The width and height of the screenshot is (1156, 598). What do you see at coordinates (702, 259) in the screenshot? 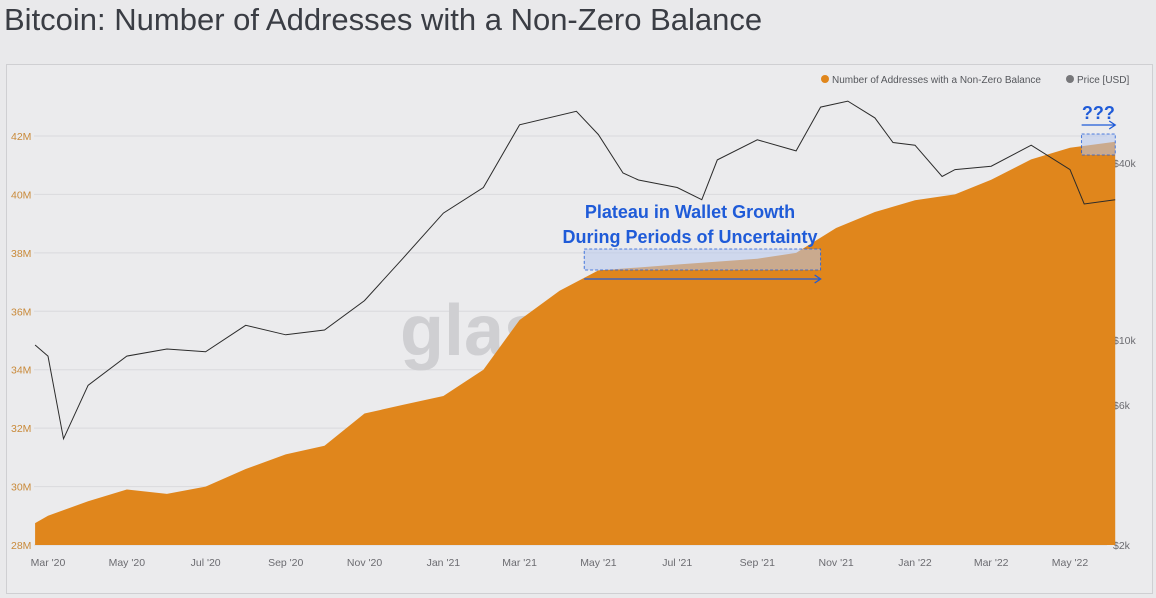
I see `plateau-highlight` at bounding box center [702, 259].